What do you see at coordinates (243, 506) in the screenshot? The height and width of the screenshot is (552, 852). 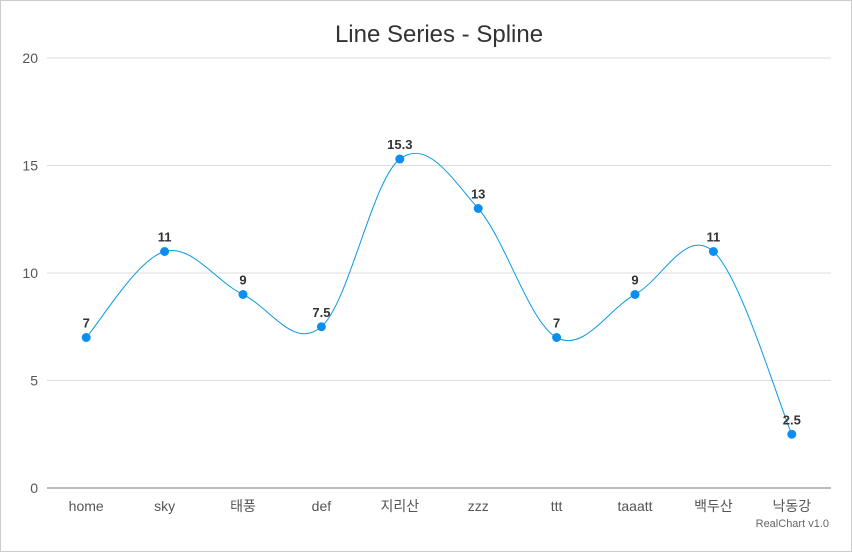 I see `x-tick-label: 태풍` at bounding box center [243, 506].